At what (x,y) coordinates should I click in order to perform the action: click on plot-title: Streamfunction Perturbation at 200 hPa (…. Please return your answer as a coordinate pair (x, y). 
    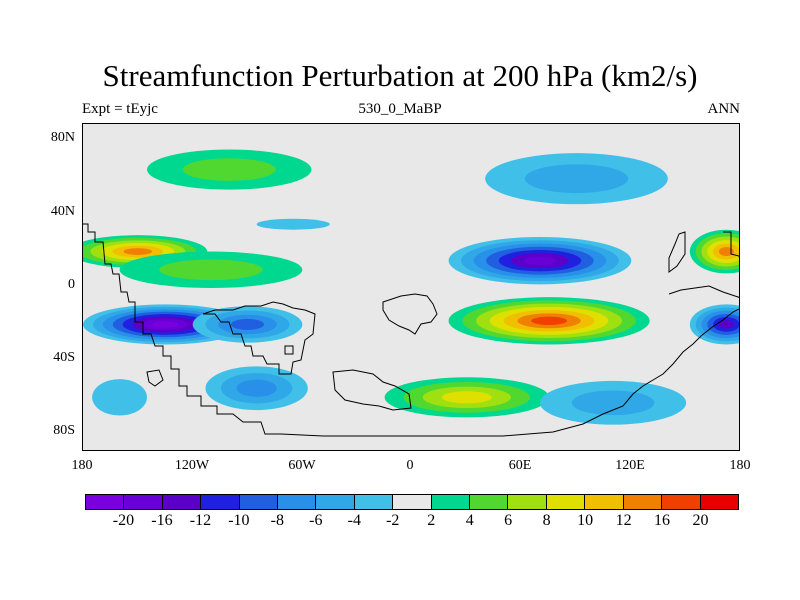
    Looking at the image, I should click on (400, 75).